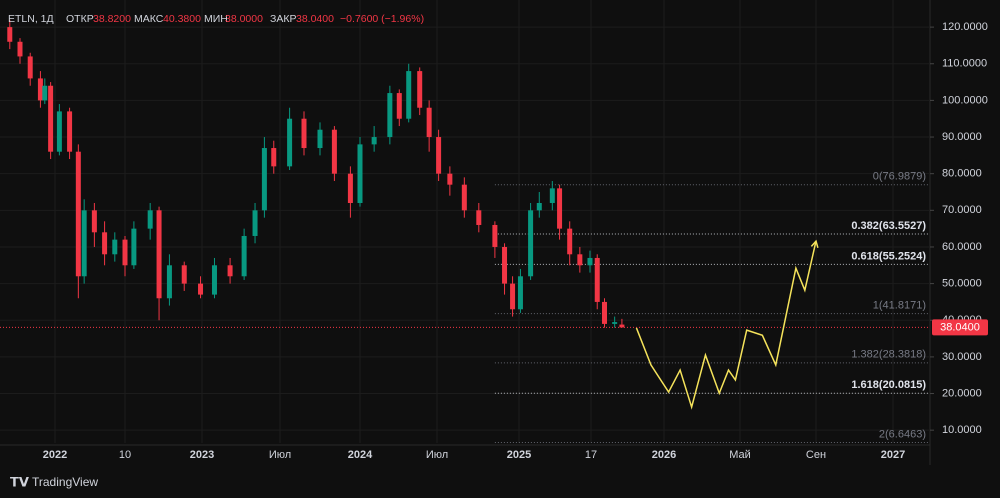 This screenshot has height=498, width=1000. Describe the element at coordinates (902, 434) in the screenshot. I see `fib-label: 2(6.6463)` at that location.